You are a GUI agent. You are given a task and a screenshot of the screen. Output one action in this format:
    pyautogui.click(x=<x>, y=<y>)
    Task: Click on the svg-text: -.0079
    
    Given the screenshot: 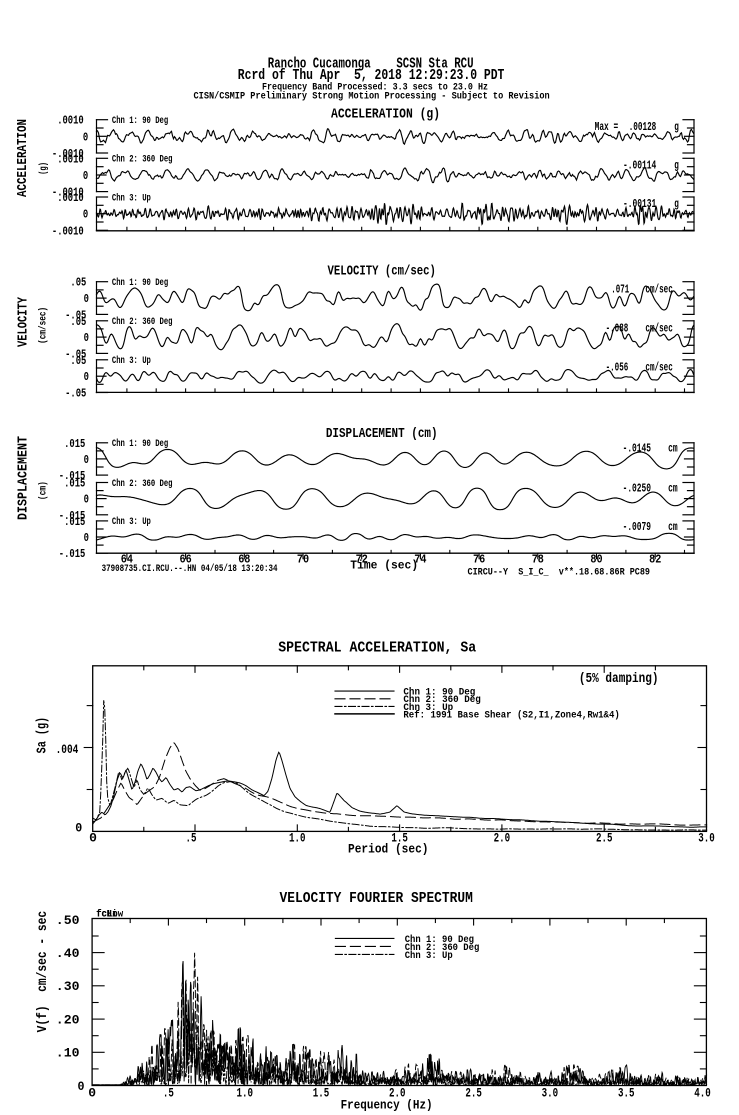 What is the action you would take?
    pyautogui.click(x=637, y=527)
    